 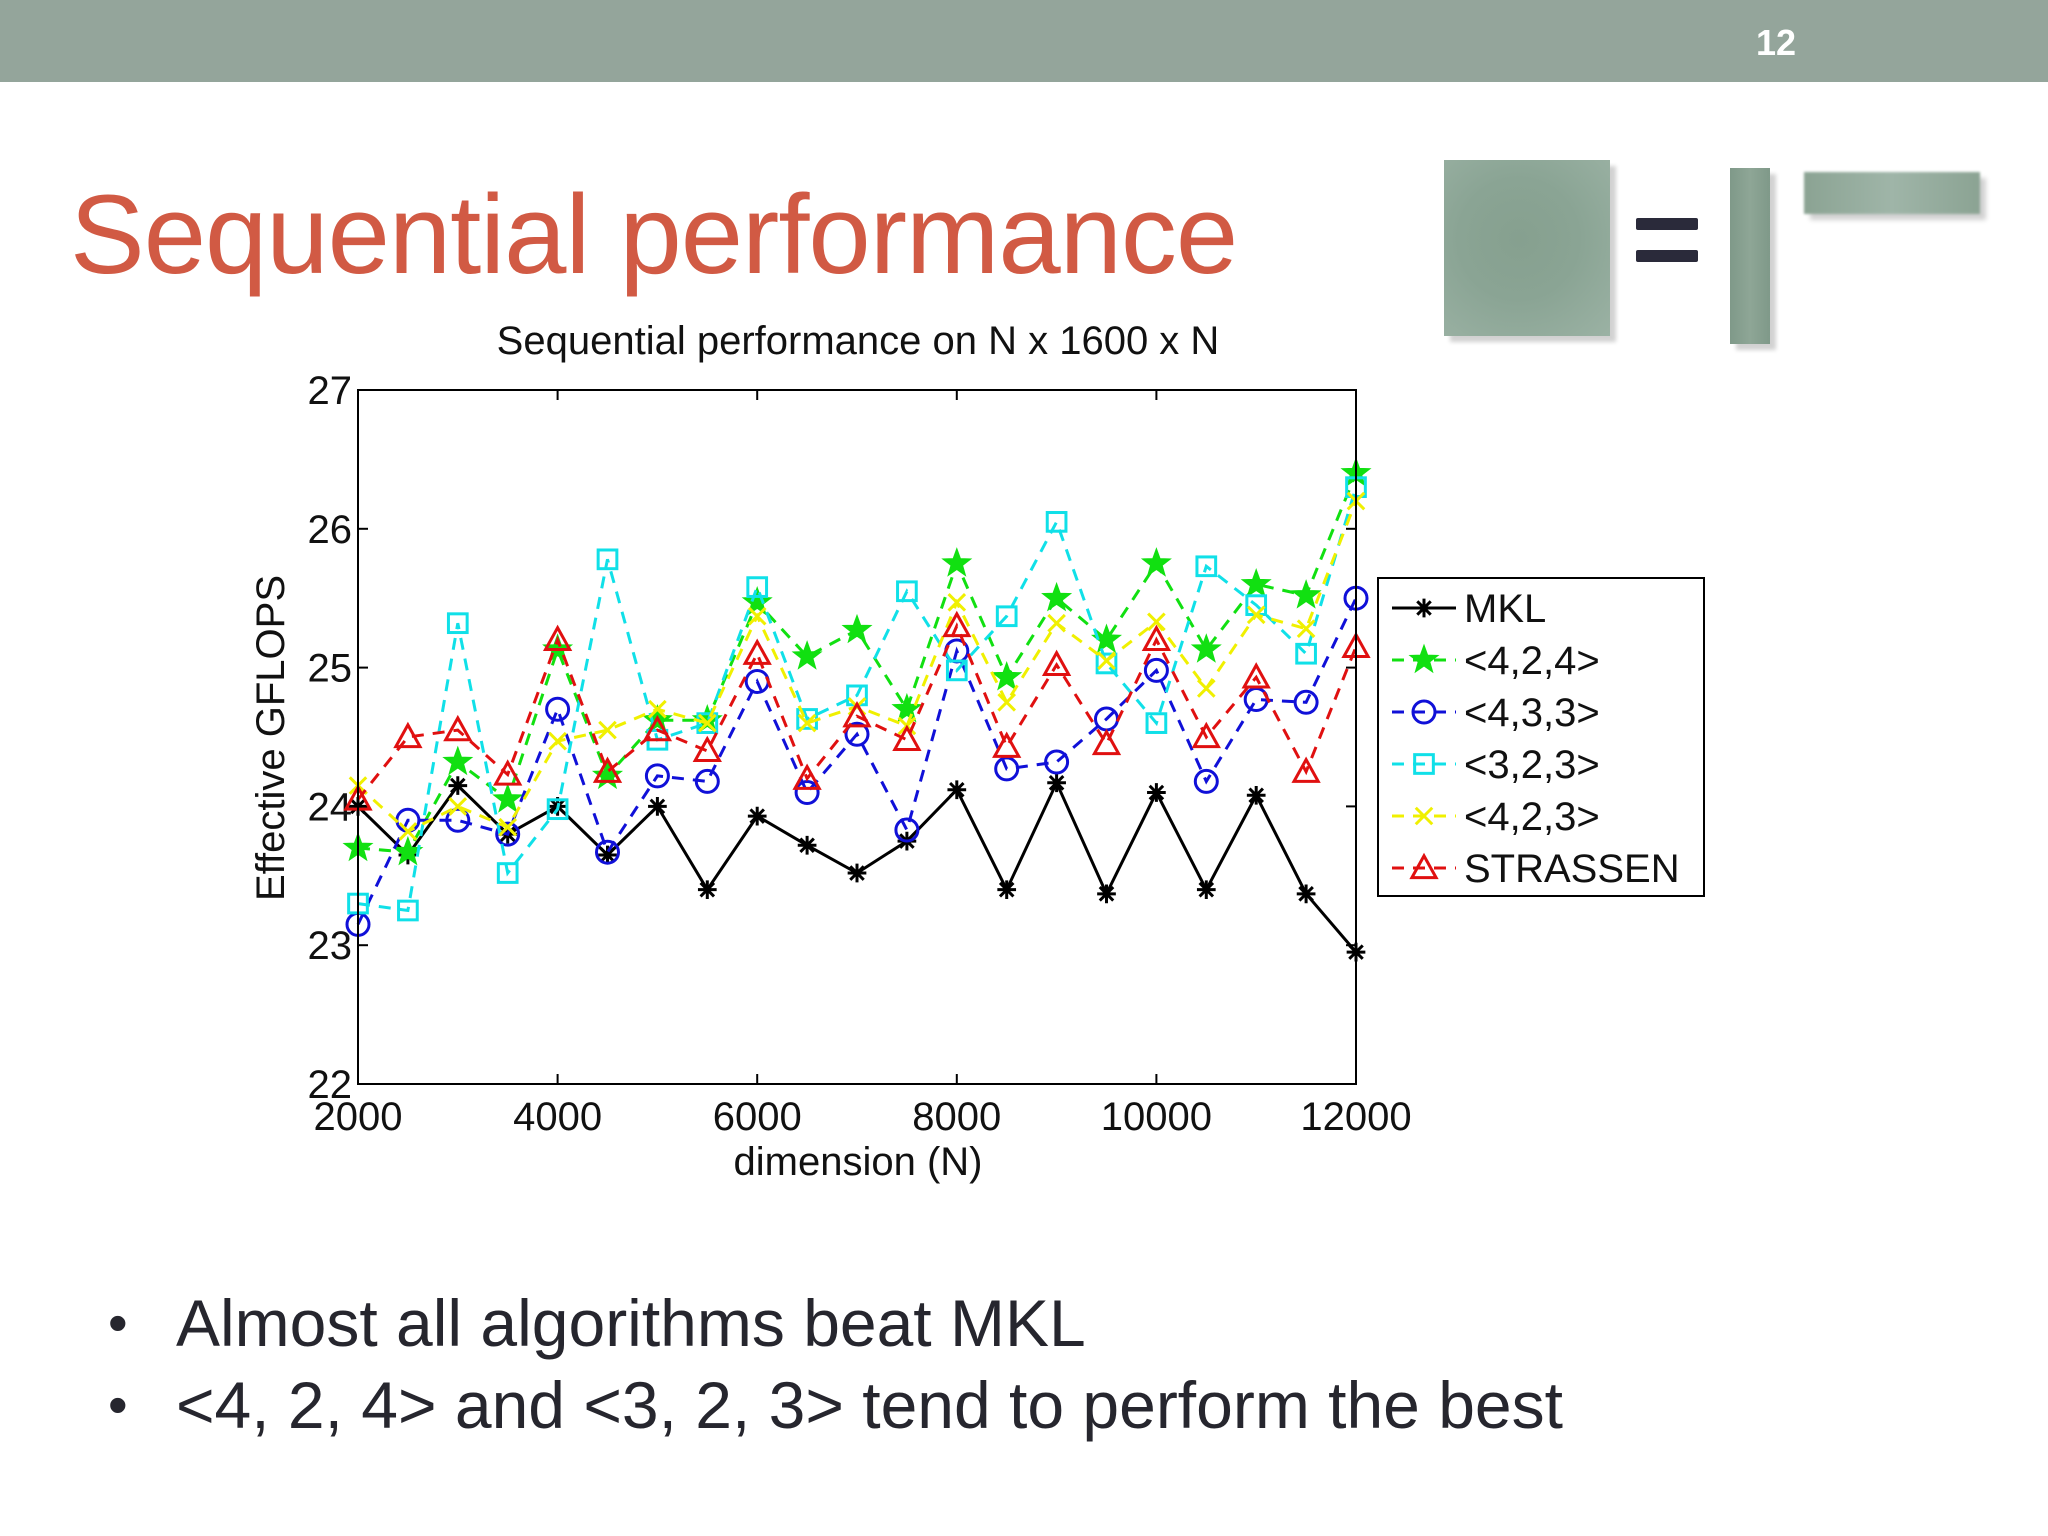 I want to click on x-tick-label: 2000, so click(x=358, y=1117).